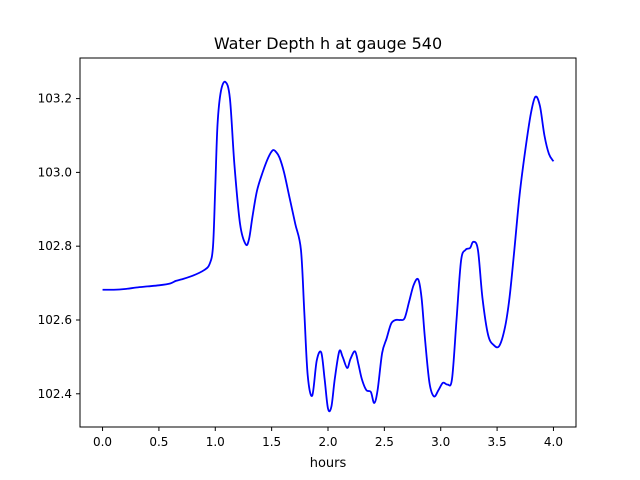 The image size is (640, 480). Describe the element at coordinates (55, 320) in the screenshot. I see `y-tick-label: 102.6` at that location.